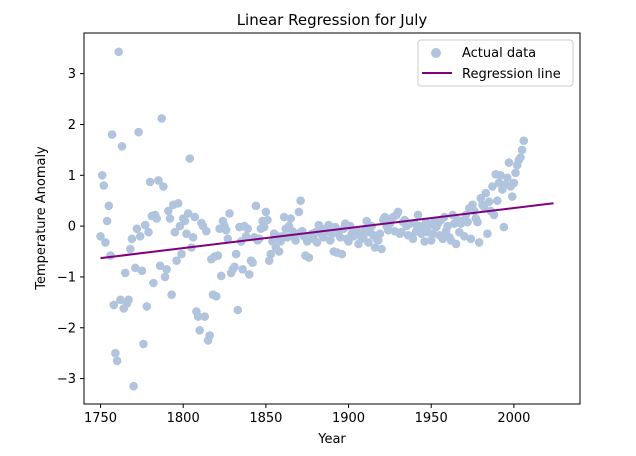 Image resolution: width=636 pixels, height=456 pixels. What do you see at coordinates (66, 379) in the screenshot?
I see `y-tick-label: −3` at bounding box center [66, 379].